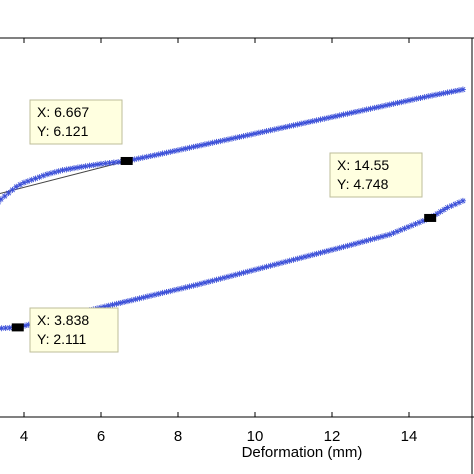 The width and height of the screenshot is (474, 474). Describe the element at coordinates (302, 452) in the screenshot. I see `x-axis-label: Deformation (mm)` at that location.